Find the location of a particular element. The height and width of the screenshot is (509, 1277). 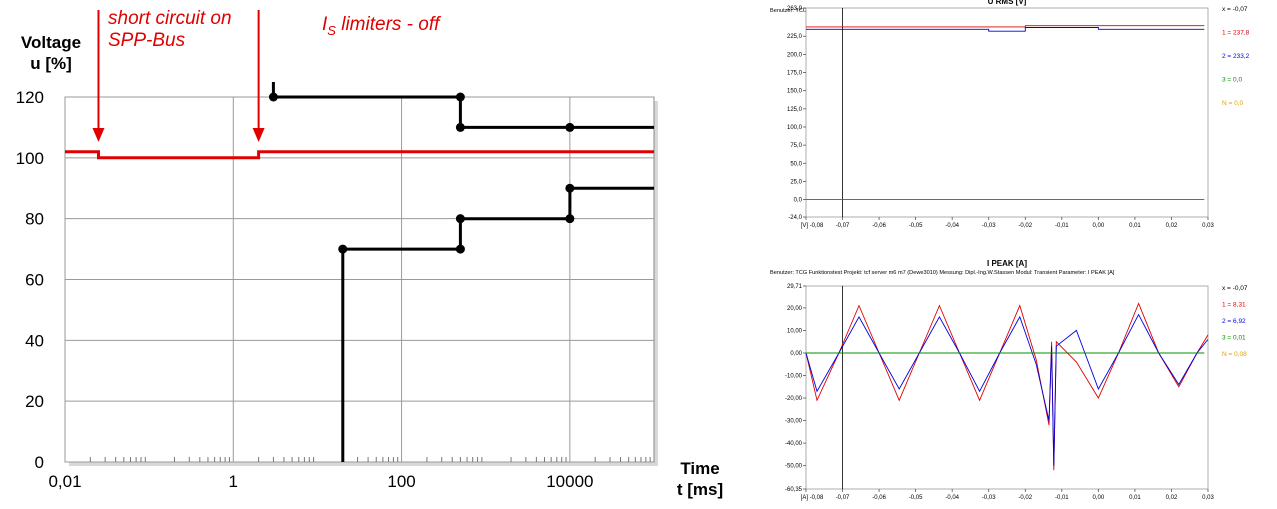

y-tick-label: 125,0 is located at coordinates (795, 110).